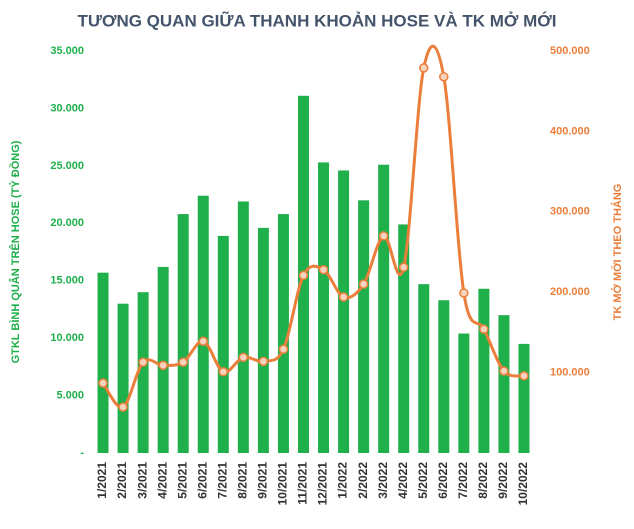  What do you see at coordinates (142, 480) in the screenshot?
I see `x-tick-label: 3/2021` at bounding box center [142, 480].